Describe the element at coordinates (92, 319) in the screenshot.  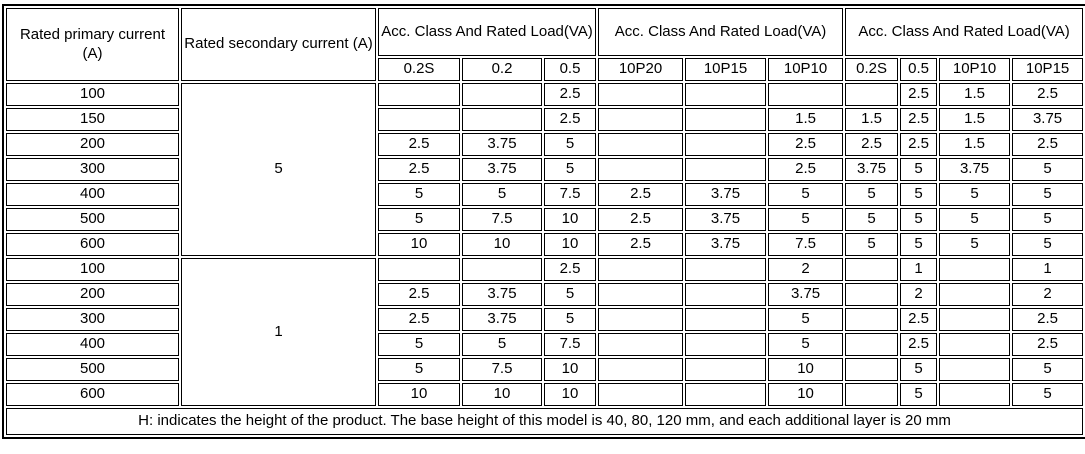
I see `primary-current-cell: 300` at that location.